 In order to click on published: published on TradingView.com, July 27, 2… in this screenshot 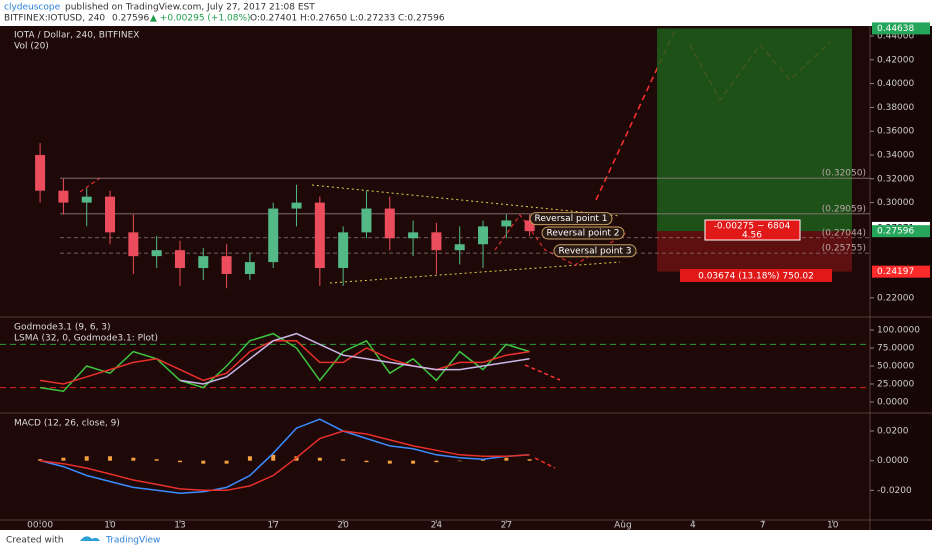, I will do `click(190, 8)`.